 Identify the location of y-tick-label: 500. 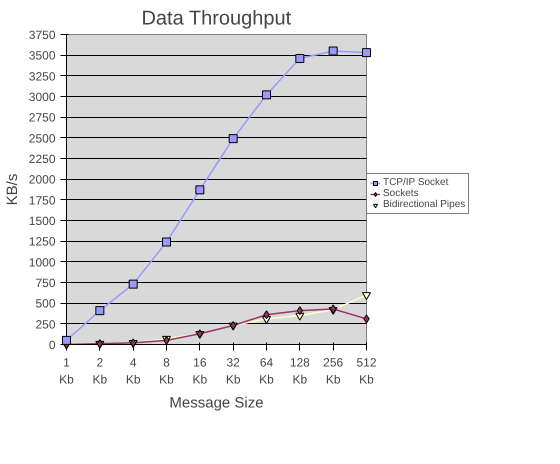
(45, 303).